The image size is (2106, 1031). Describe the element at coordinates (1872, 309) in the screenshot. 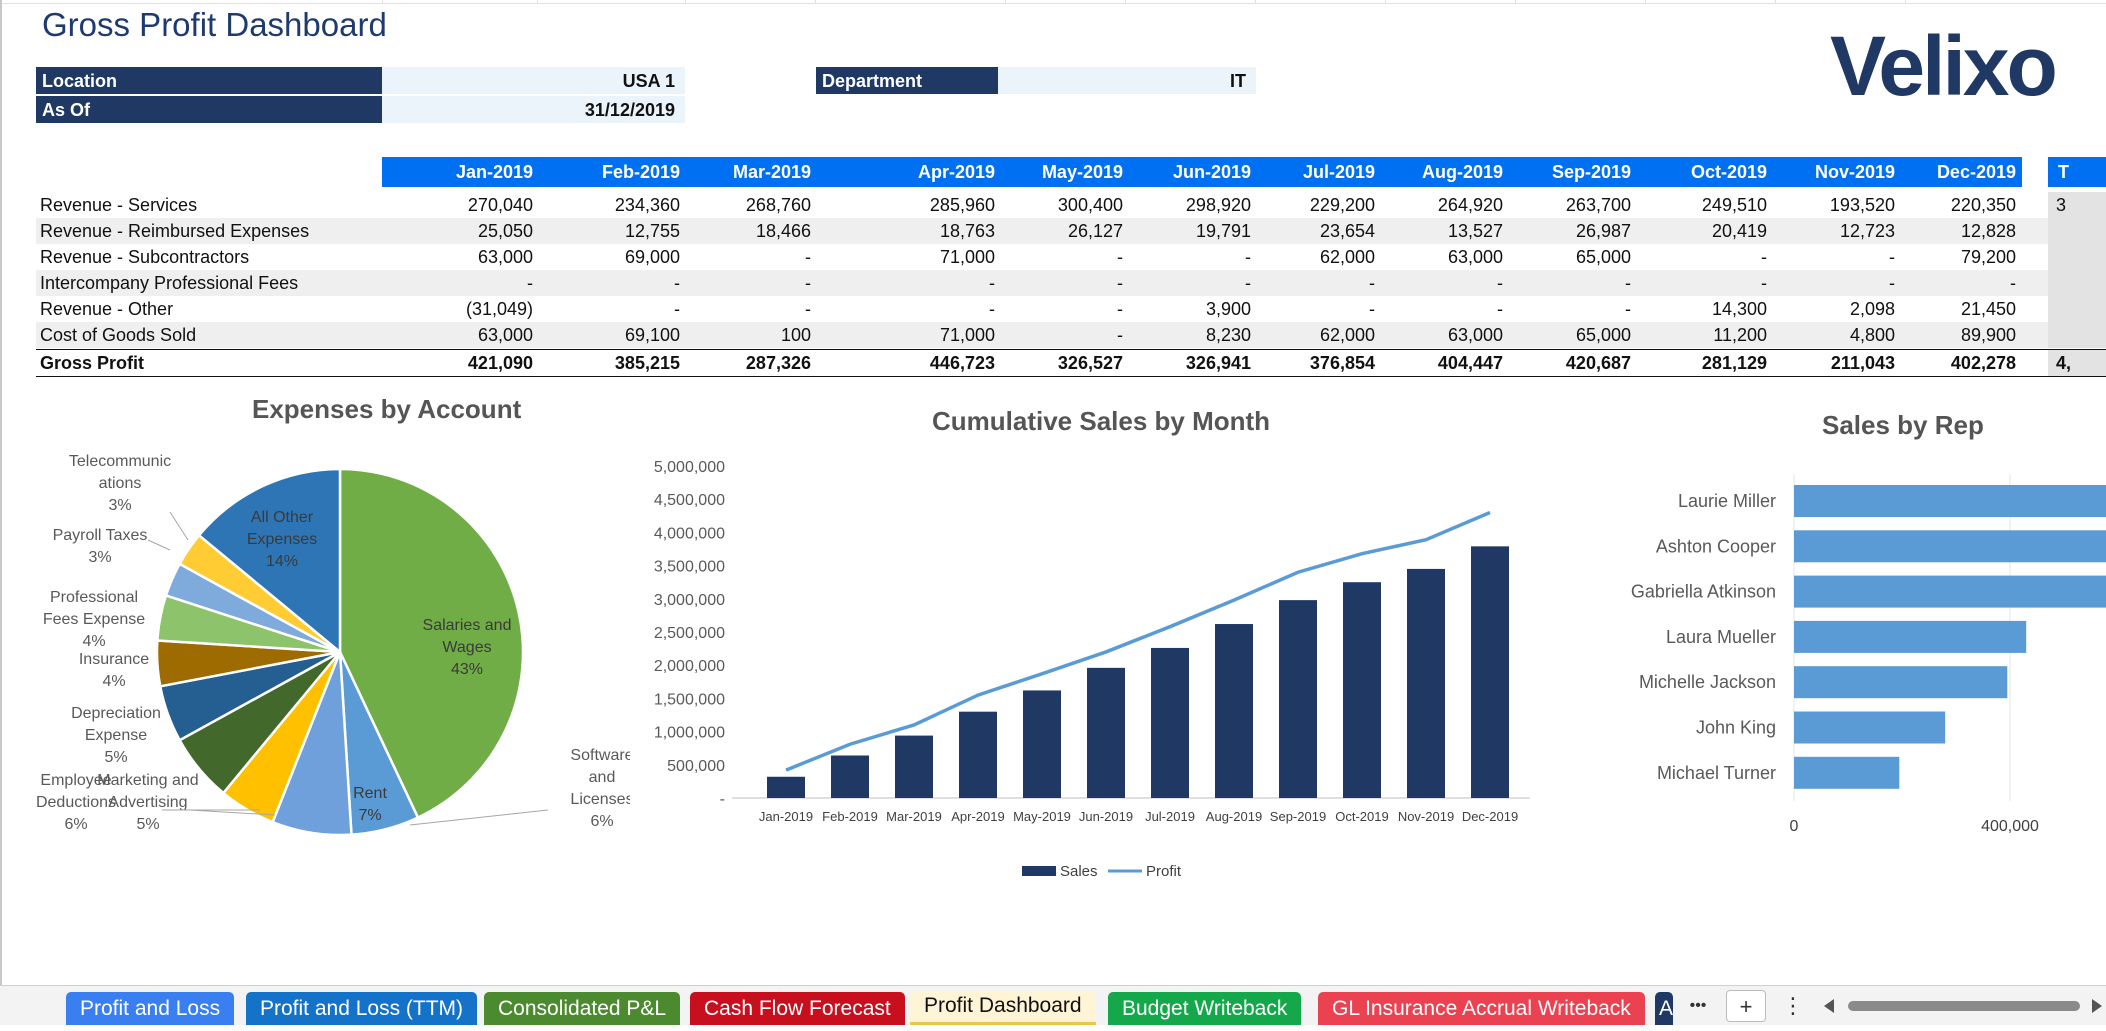

I see `row-value-cell: 2,098` at that location.